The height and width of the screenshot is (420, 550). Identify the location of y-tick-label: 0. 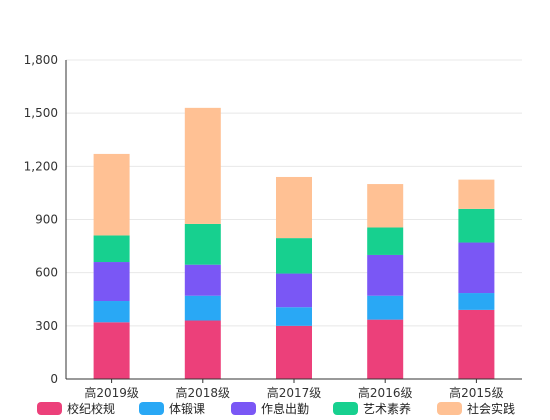
(54, 379).